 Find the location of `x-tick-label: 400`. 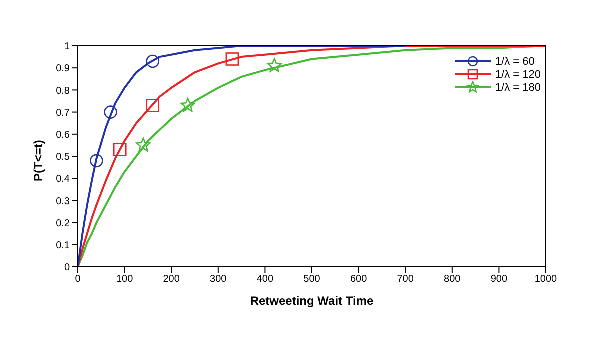

x-tick-label: 400 is located at coordinates (265, 280).